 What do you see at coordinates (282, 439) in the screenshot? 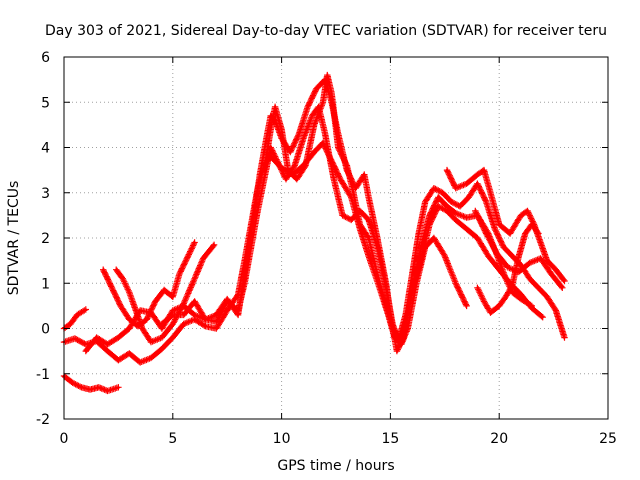
I see `x-tick-label: 10` at bounding box center [282, 439].